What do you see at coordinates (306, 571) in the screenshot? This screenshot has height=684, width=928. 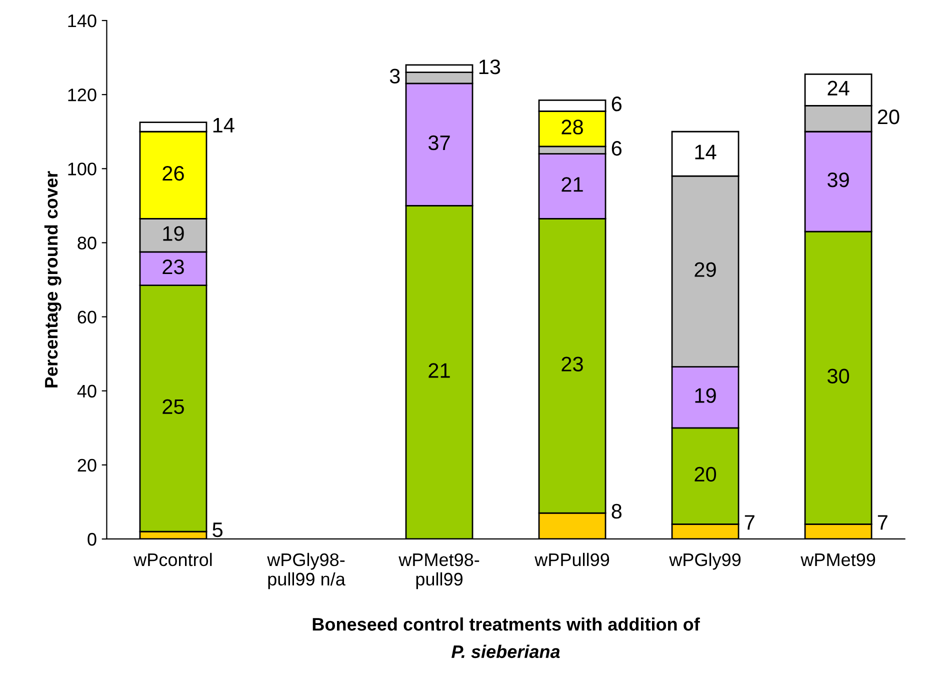 I see `x-tick-label: wPGly98- pull99 n/a` at bounding box center [306, 571].